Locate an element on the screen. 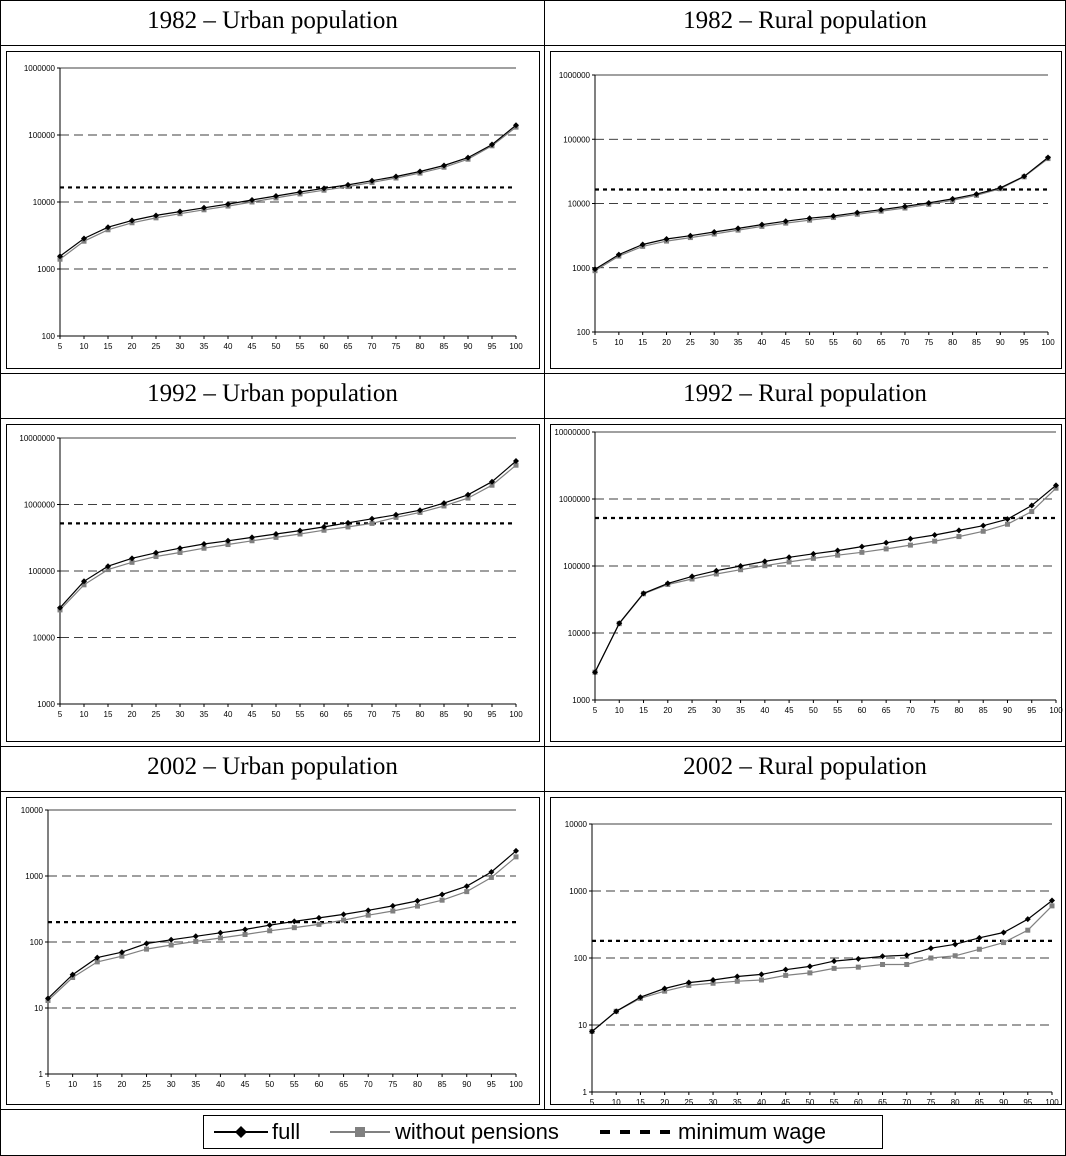 The image size is (1066, 1156). x-tick-label-1982-rural: 20 is located at coordinates (666, 342).